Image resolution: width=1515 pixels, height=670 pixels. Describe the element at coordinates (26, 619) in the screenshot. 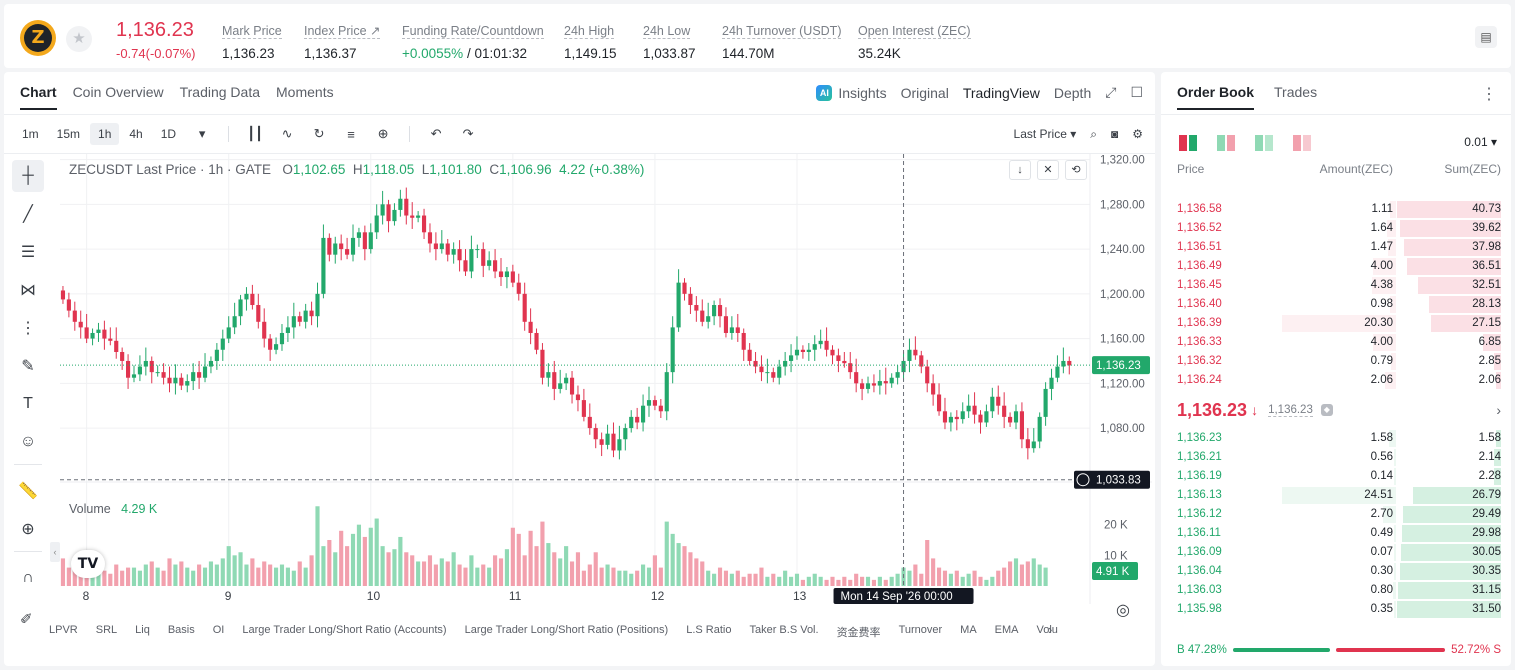

I see `pencil-ruler-icon: ✐` at that location.